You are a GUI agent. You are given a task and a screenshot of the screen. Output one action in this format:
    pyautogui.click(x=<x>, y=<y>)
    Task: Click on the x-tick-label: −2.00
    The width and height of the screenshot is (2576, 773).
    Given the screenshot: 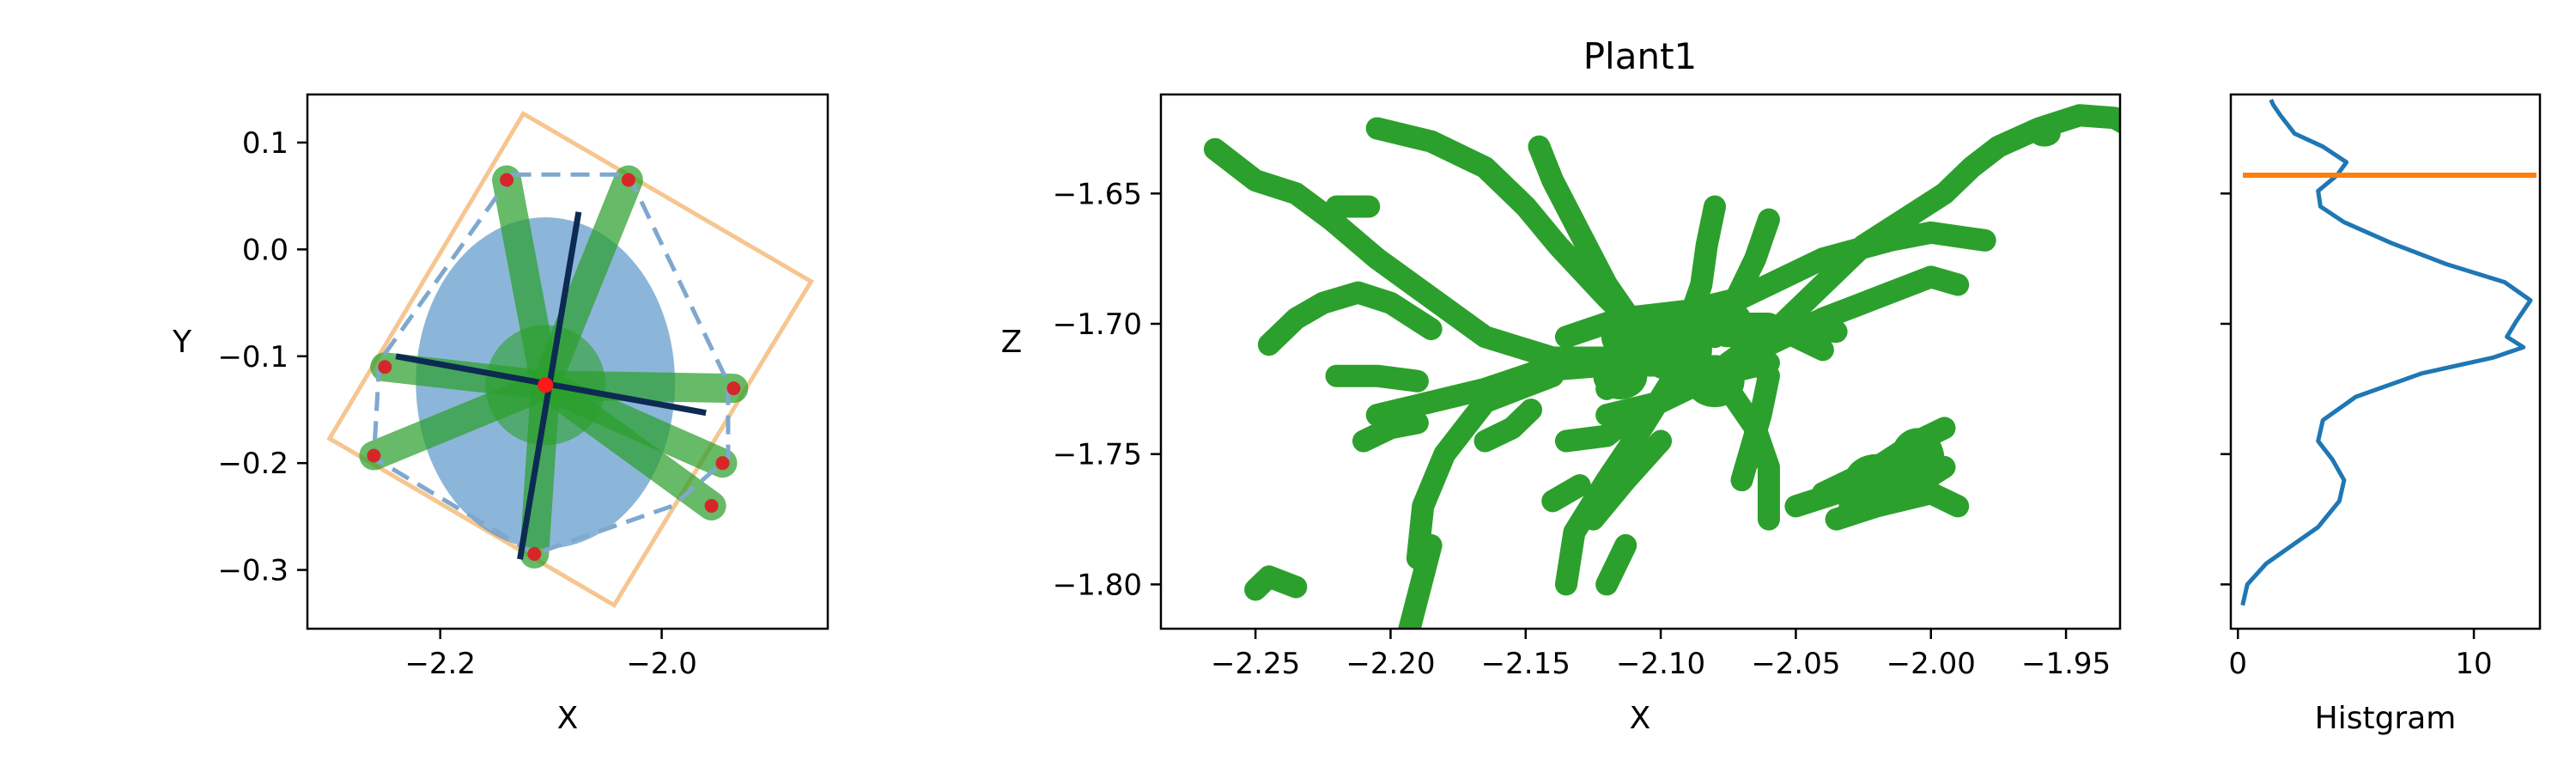 What is the action you would take?
    pyautogui.click(x=1931, y=664)
    